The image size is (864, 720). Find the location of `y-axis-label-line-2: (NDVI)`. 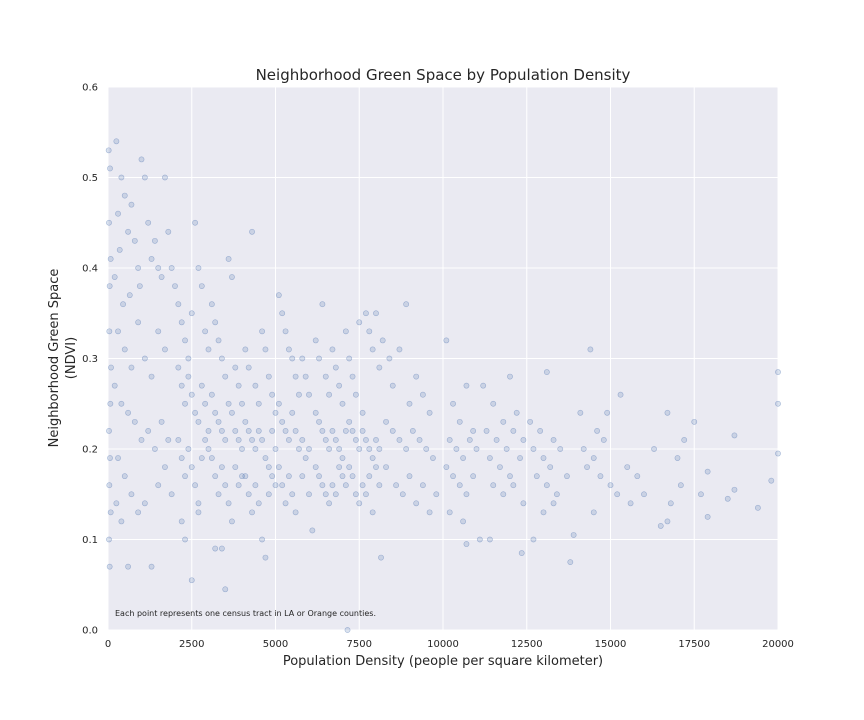

y-axis-label-line-2: (NDVI) is located at coordinates (71, 358).